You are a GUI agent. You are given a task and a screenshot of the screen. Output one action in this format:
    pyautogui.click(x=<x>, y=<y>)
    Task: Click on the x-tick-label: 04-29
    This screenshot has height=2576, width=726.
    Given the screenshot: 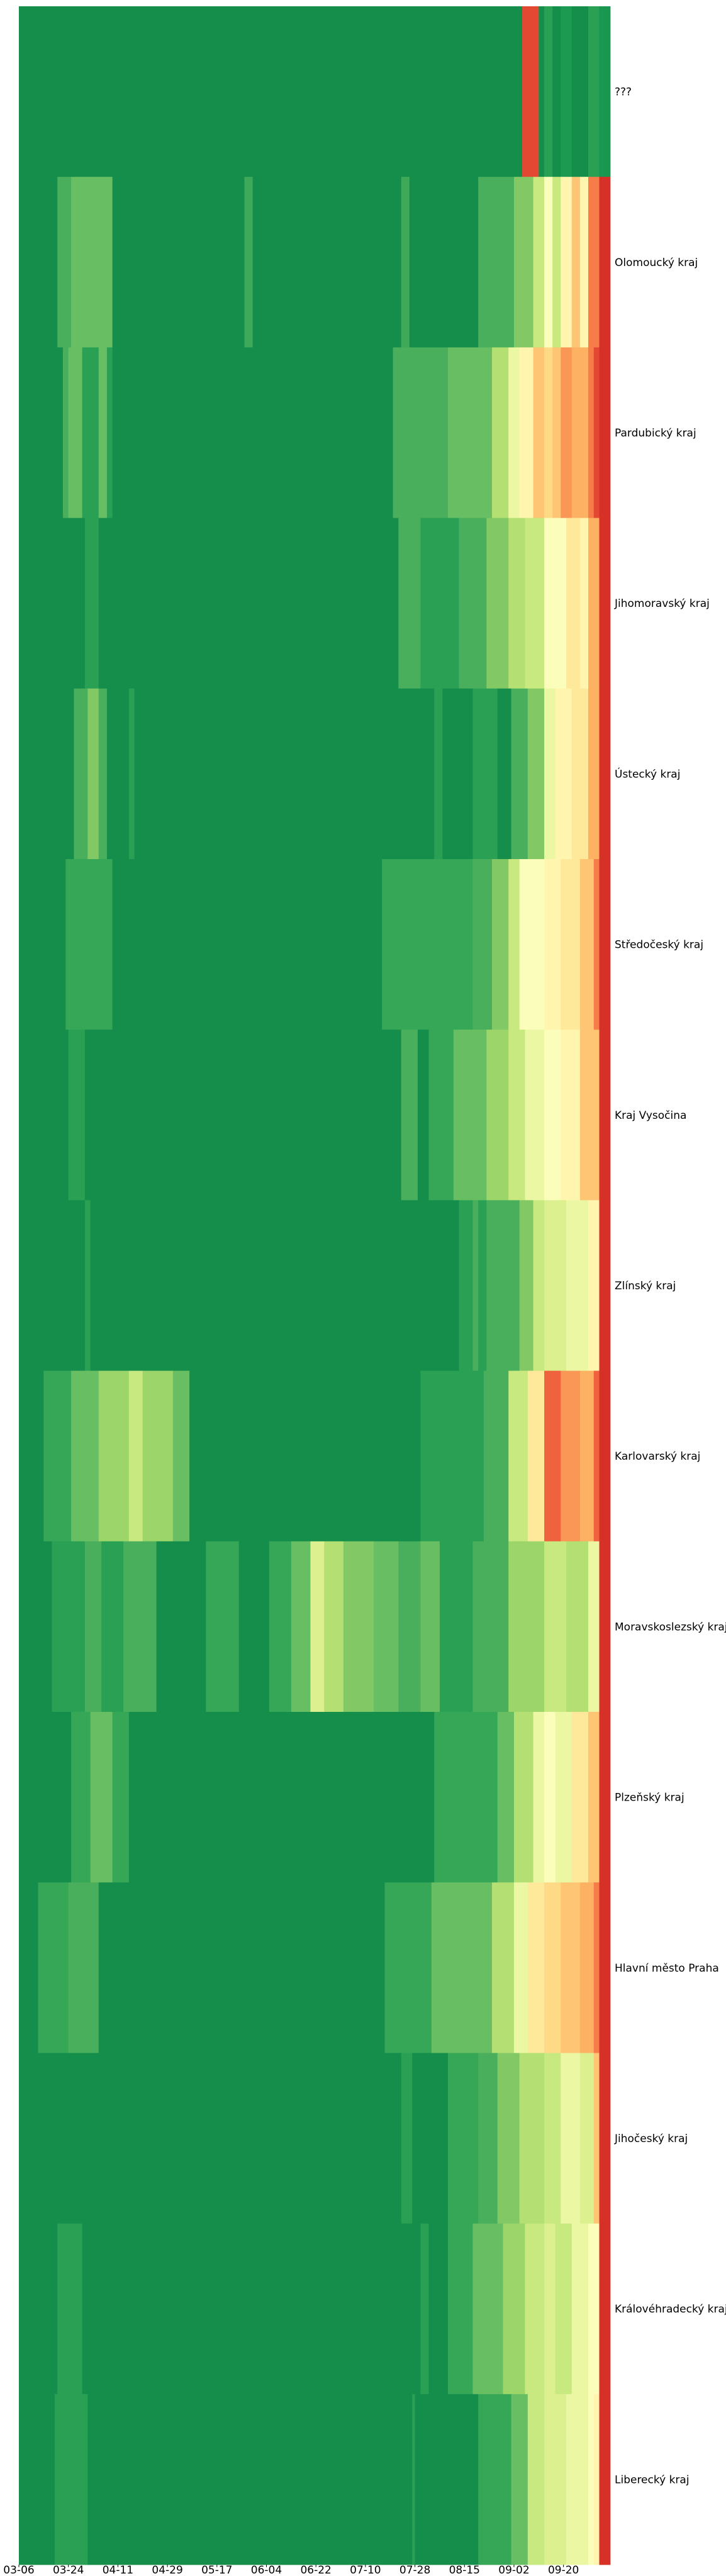 What is the action you would take?
    pyautogui.click(x=167, y=2570)
    